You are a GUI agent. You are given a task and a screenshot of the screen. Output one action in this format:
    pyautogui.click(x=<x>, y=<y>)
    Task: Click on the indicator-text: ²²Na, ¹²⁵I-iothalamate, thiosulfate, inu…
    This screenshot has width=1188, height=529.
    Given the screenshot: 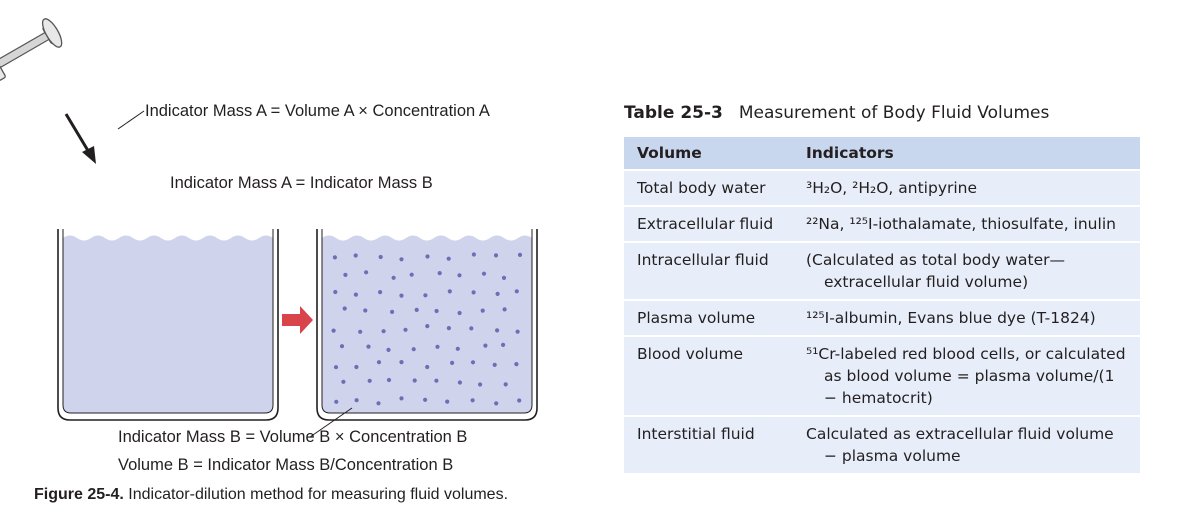 What is the action you would take?
    pyautogui.click(x=961, y=224)
    